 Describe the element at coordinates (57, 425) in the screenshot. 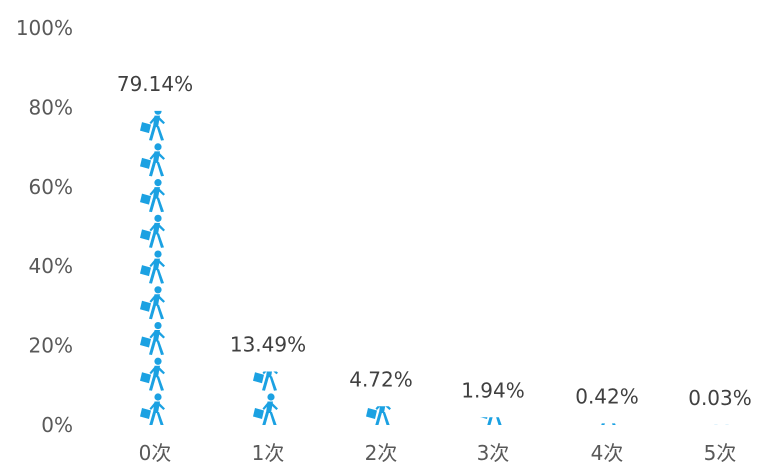

I see `y-tick-label: 0%` at that location.